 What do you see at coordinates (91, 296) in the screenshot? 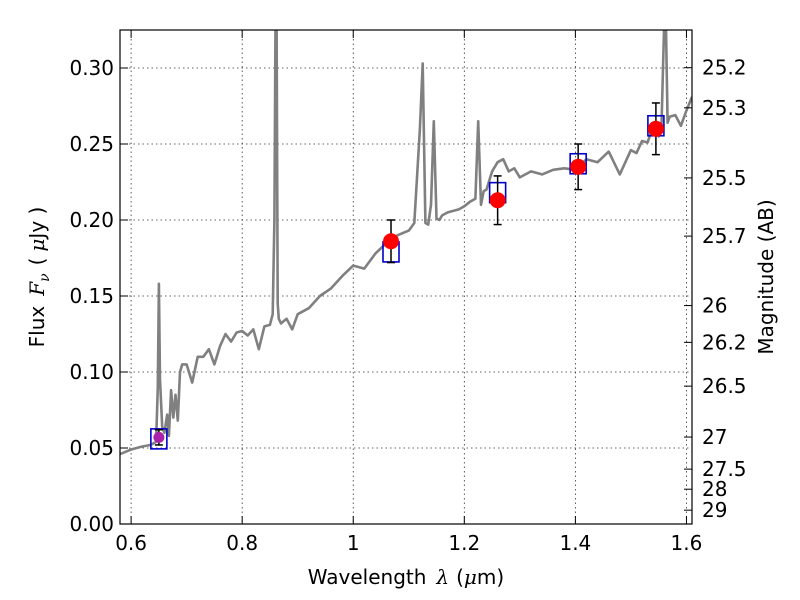
I see `y-tick-label: 0.15` at bounding box center [91, 296].